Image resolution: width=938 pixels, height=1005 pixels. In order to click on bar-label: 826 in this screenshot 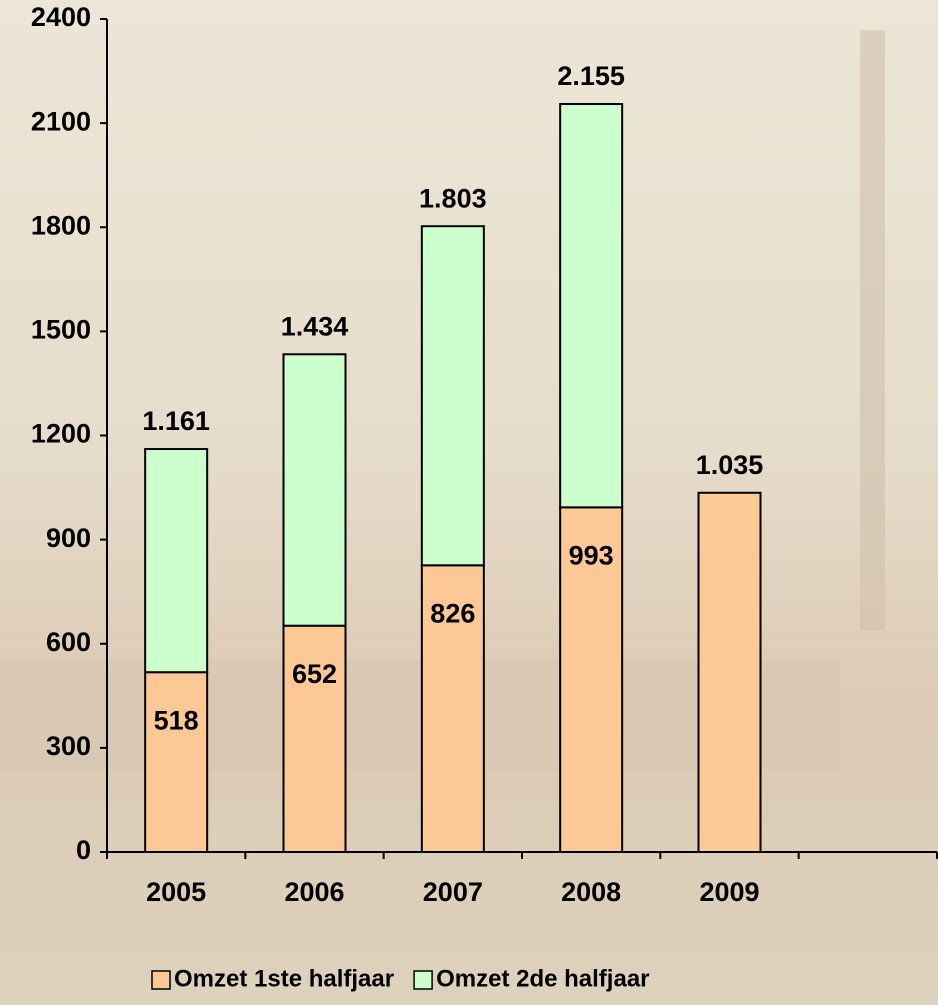, I will do `click(452, 613)`.